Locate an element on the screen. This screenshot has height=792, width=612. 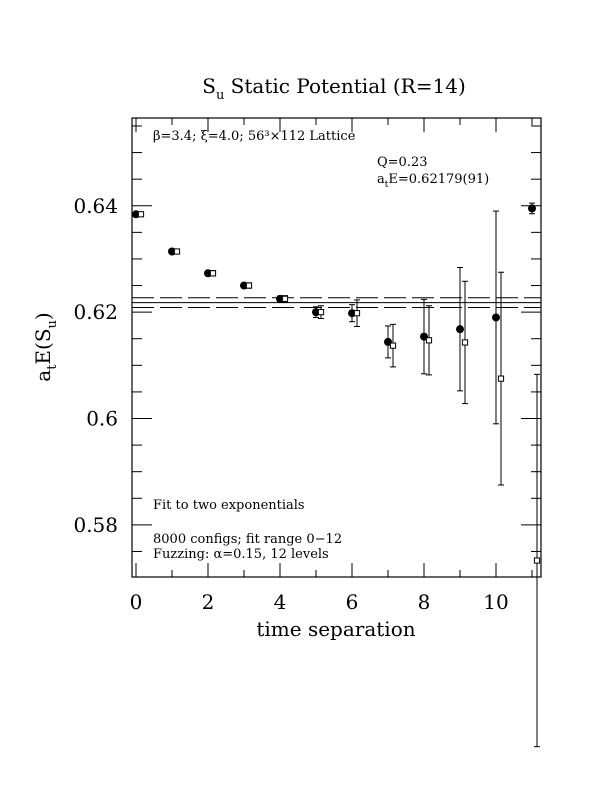
energy-rest: E=0.62179(91) is located at coordinates (438, 179).